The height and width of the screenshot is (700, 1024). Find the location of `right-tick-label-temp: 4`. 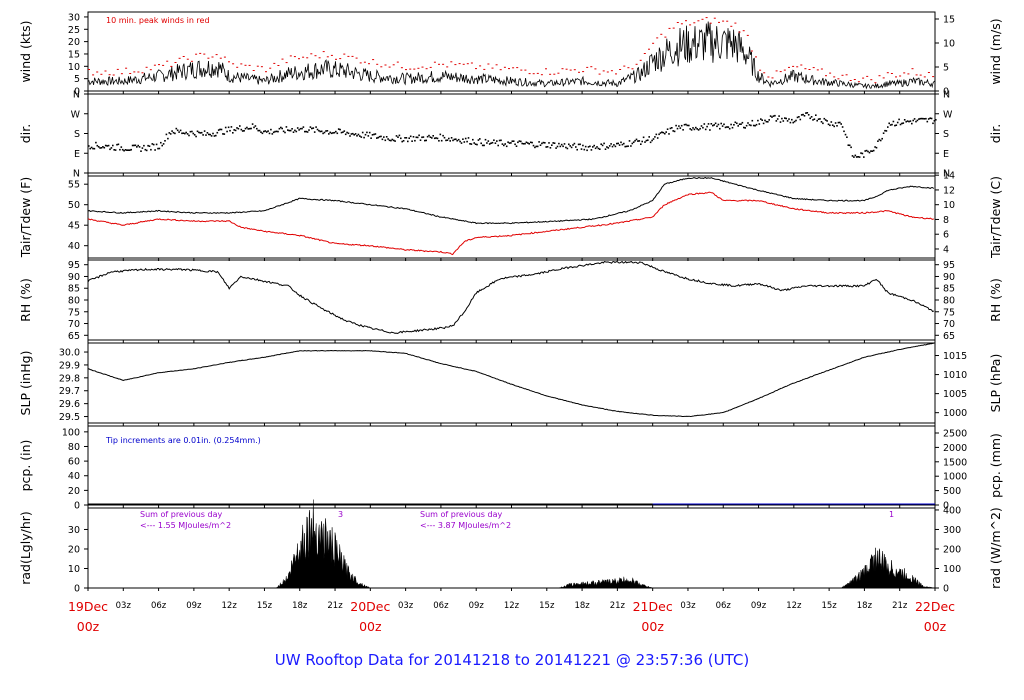

right-tick-label-temp: 4 is located at coordinates (946, 249).